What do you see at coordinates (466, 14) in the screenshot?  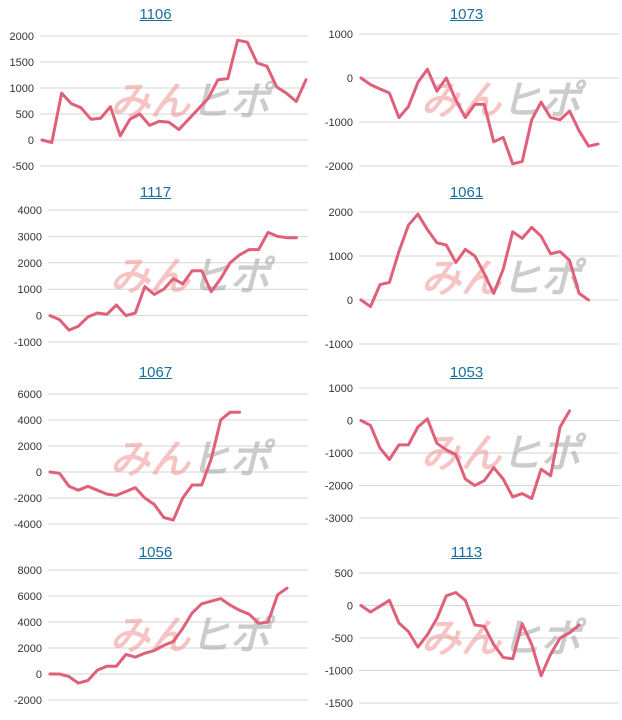 I see `chart-title-link: 1073` at bounding box center [466, 14].